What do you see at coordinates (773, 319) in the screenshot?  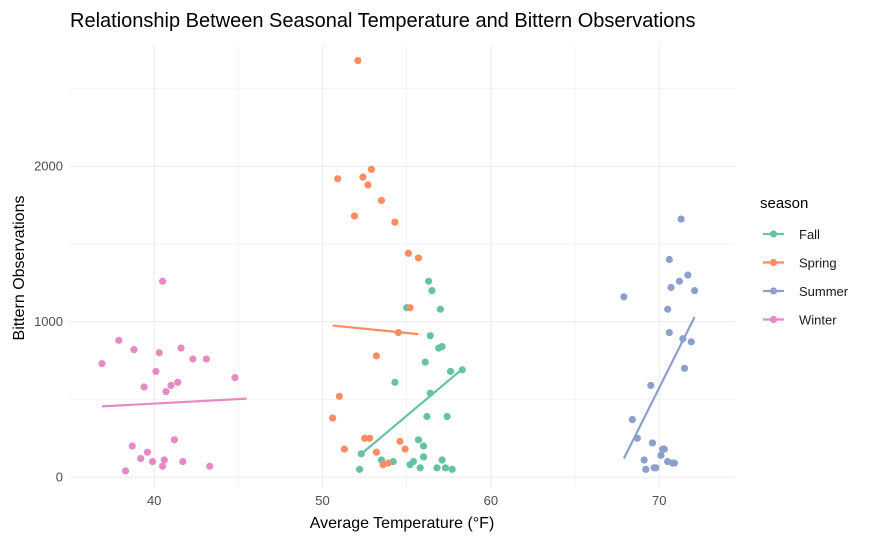 I see `legend-key-point-winter` at bounding box center [773, 319].